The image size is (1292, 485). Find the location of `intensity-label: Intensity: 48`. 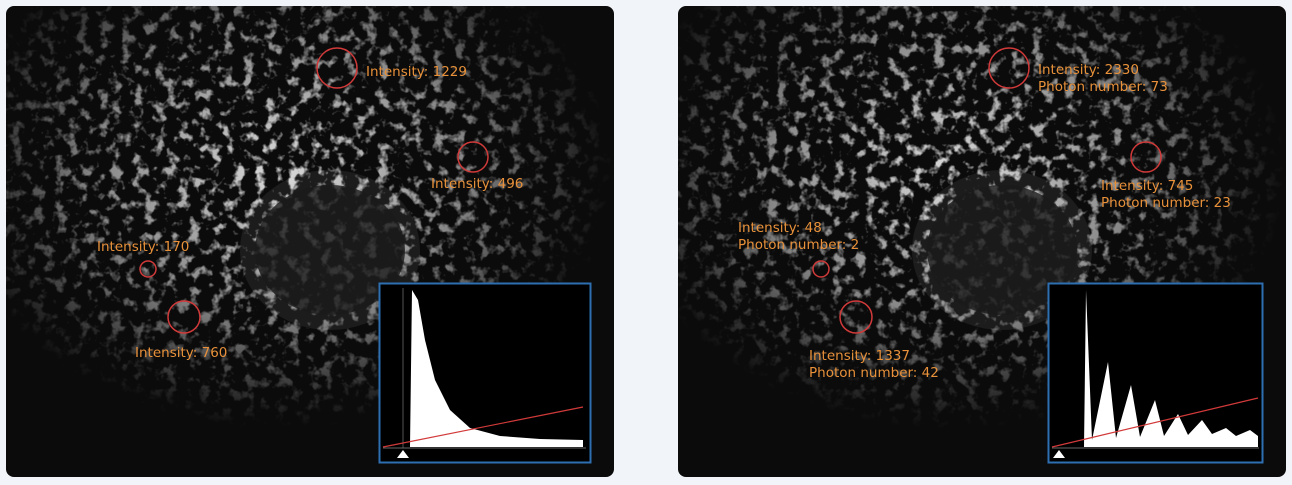

intensity-label: Intensity: 48 is located at coordinates (780, 228).